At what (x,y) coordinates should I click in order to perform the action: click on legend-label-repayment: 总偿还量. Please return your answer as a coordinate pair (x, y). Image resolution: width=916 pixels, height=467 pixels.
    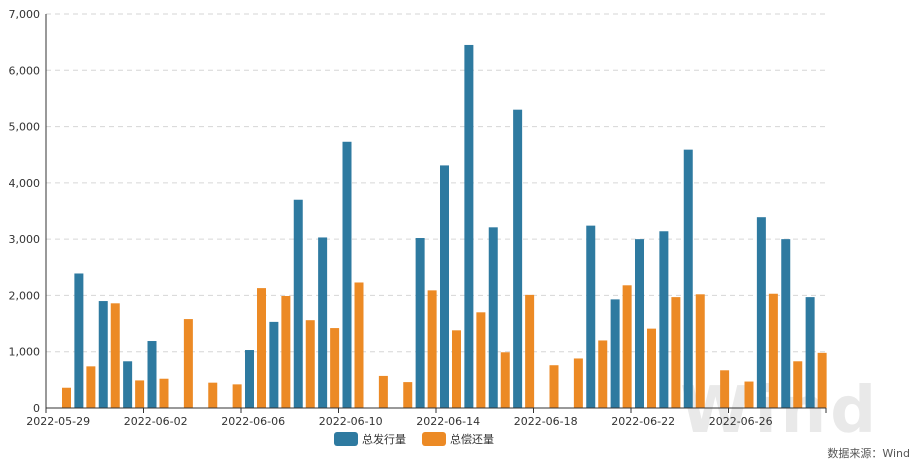
    Looking at the image, I should click on (472, 439).